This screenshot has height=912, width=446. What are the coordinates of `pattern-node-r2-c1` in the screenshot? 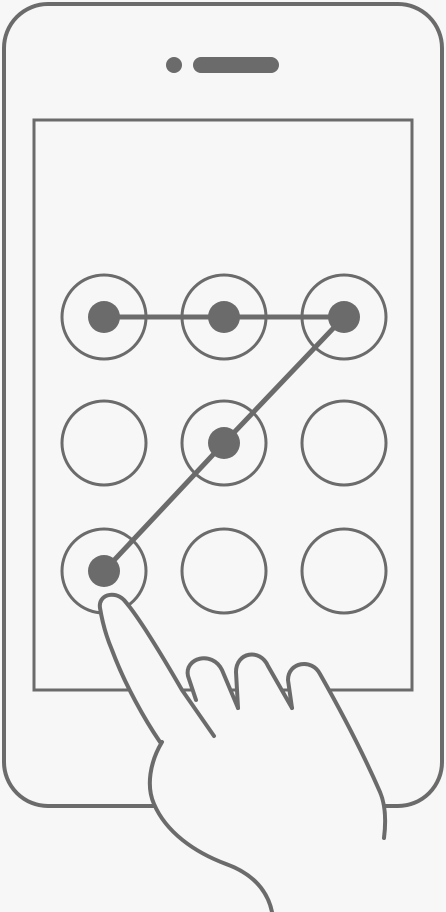 It's located at (104, 443).